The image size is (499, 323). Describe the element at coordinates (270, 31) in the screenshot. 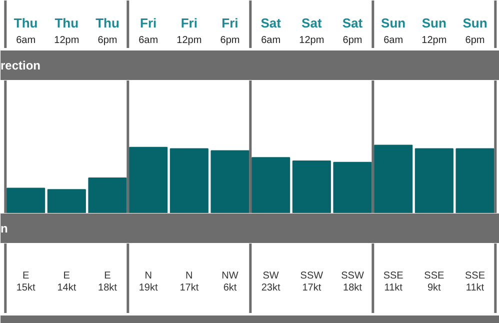

I see `category-label: Sat 6am` at that location.